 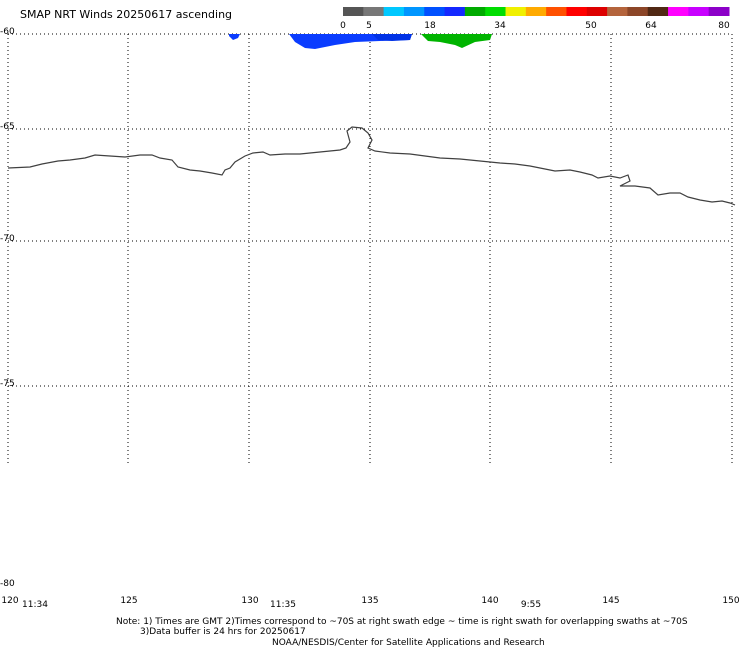 What do you see at coordinates (250, 601) in the screenshot?
I see `lon-label-130: 130` at bounding box center [250, 601].